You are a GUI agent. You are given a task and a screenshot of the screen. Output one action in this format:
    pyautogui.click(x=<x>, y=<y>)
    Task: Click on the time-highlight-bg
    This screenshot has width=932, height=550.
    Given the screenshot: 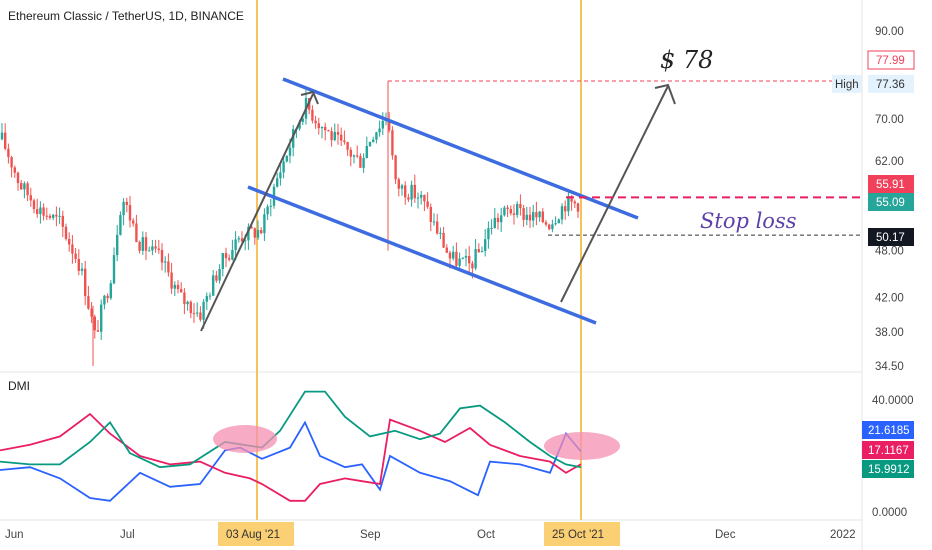 What is the action you would take?
    pyautogui.click(x=256, y=534)
    